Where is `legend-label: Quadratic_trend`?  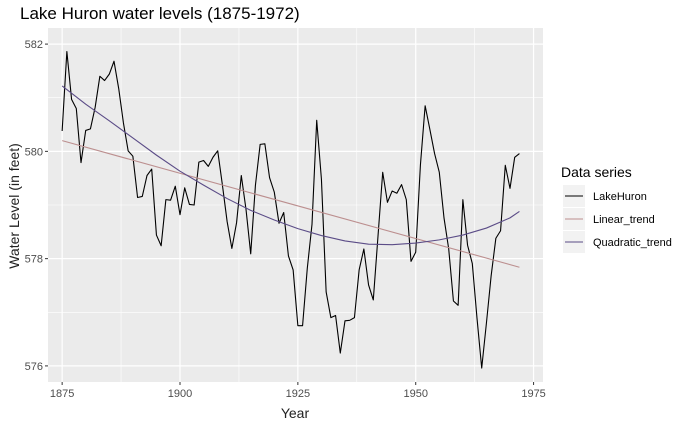
legend-label: Quadratic_trend is located at coordinates (632, 243).